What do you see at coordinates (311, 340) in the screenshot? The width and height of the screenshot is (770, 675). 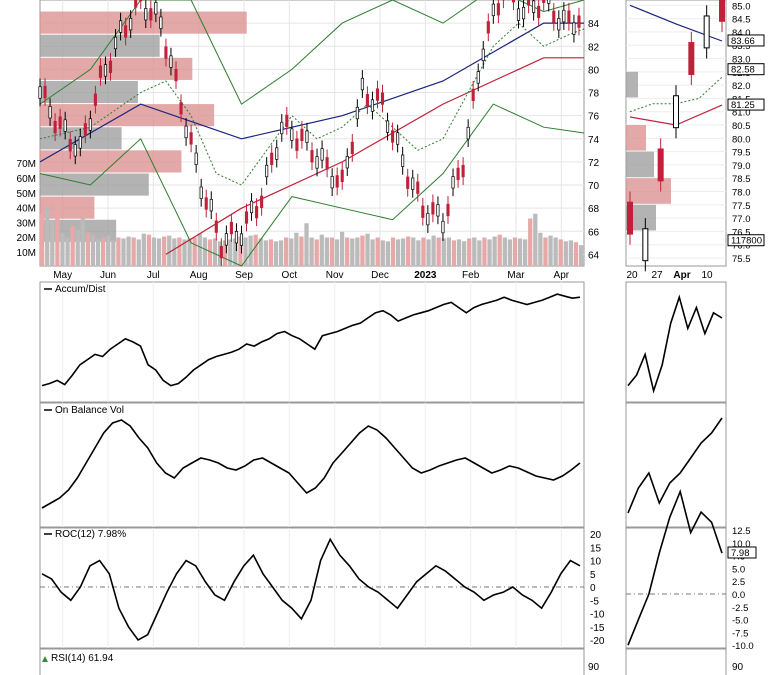 I see `accum-dist-line` at bounding box center [311, 340].